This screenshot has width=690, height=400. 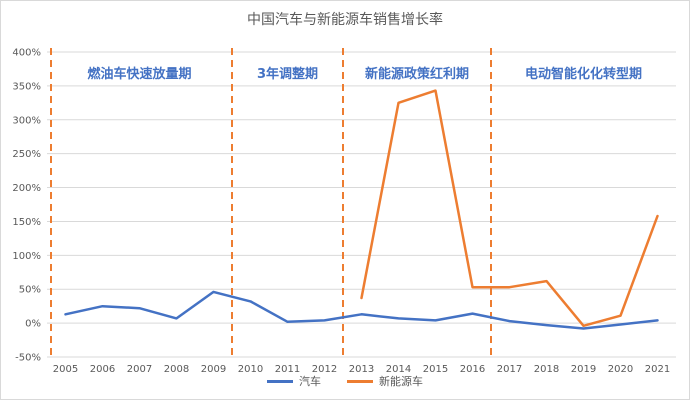 What do you see at coordinates (583, 74) in the screenshot?
I see `phase-label: 电动智能化化转型期` at bounding box center [583, 74].